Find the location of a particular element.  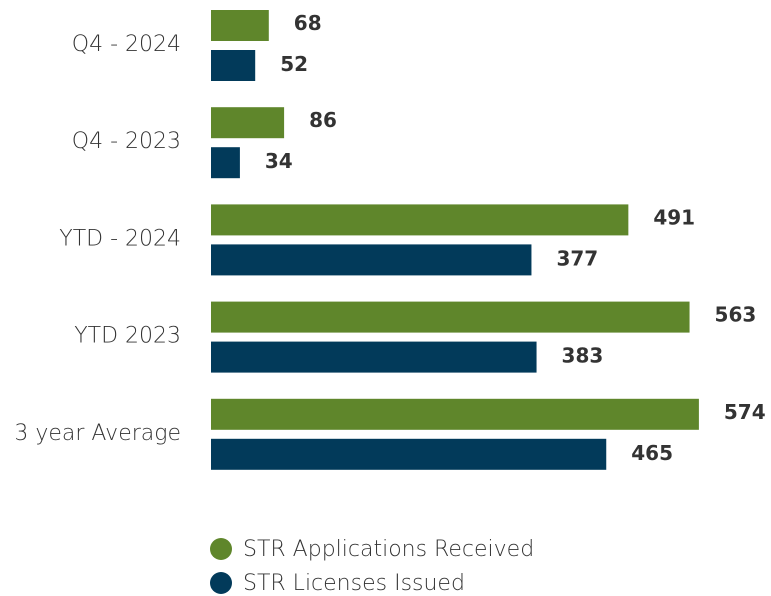

value-label: 574 is located at coordinates (745, 412).